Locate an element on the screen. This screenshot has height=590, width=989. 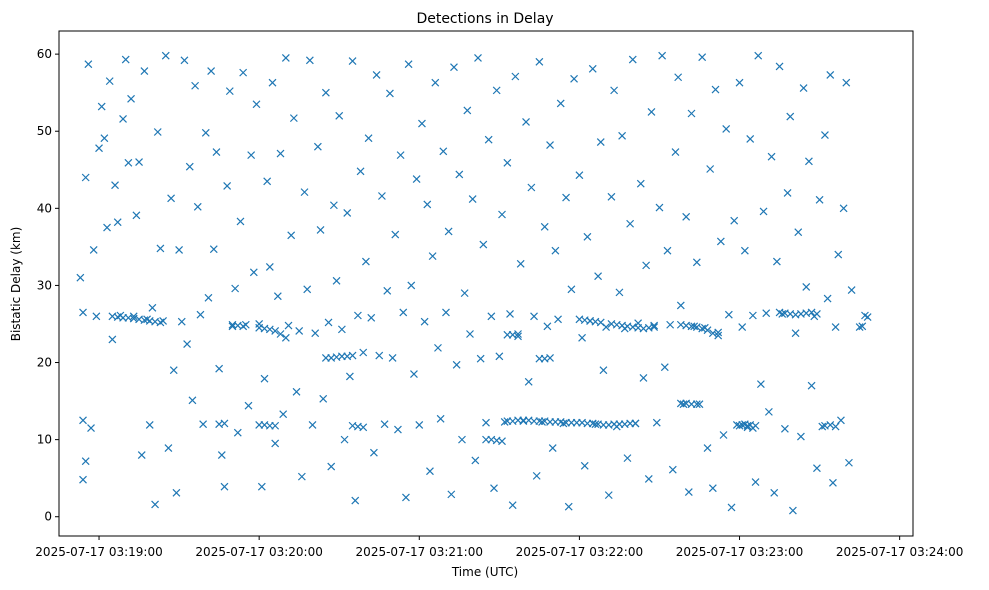
x-tick-label: 2025-07-17 03:23:00 is located at coordinates (739, 552).